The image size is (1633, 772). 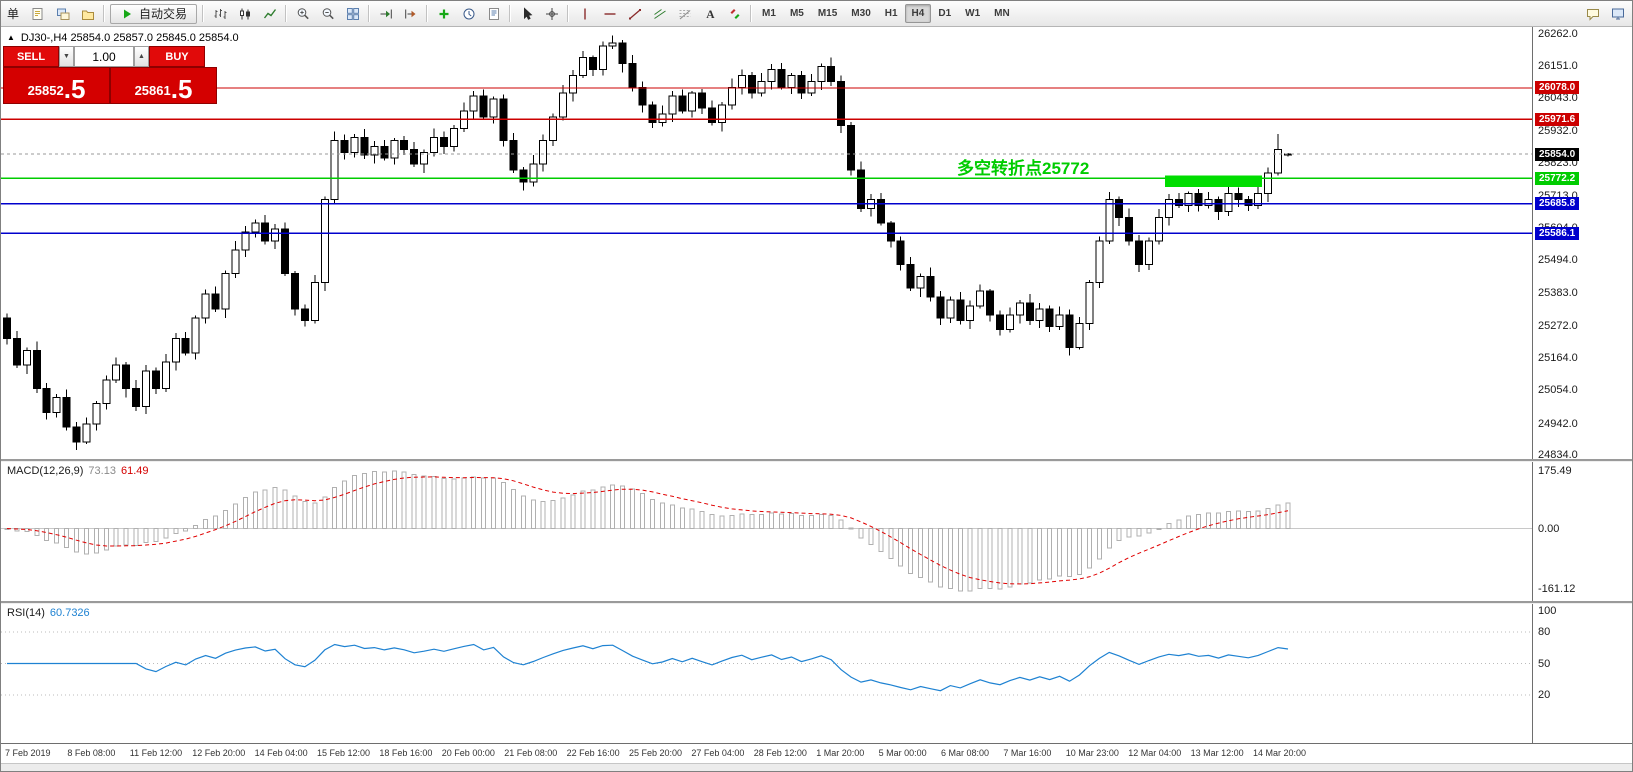 What do you see at coordinates (74, 89) in the screenshot?
I see `sell-price-pips: .5` at bounding box center [74, 89].